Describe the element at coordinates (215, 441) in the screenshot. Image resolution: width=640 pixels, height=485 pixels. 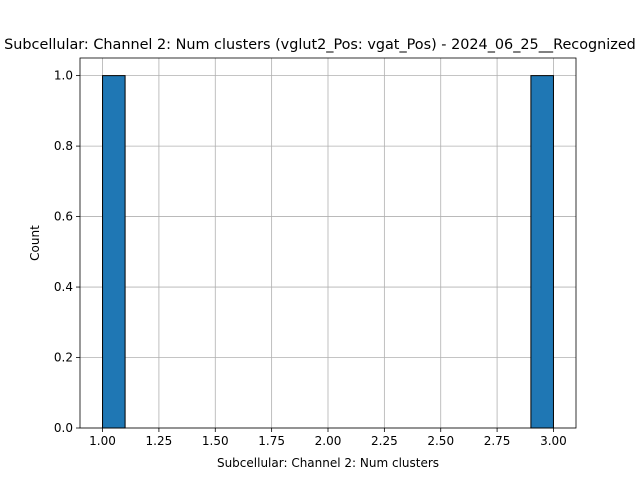
I see `x-tick-label: 1.50` at that location.